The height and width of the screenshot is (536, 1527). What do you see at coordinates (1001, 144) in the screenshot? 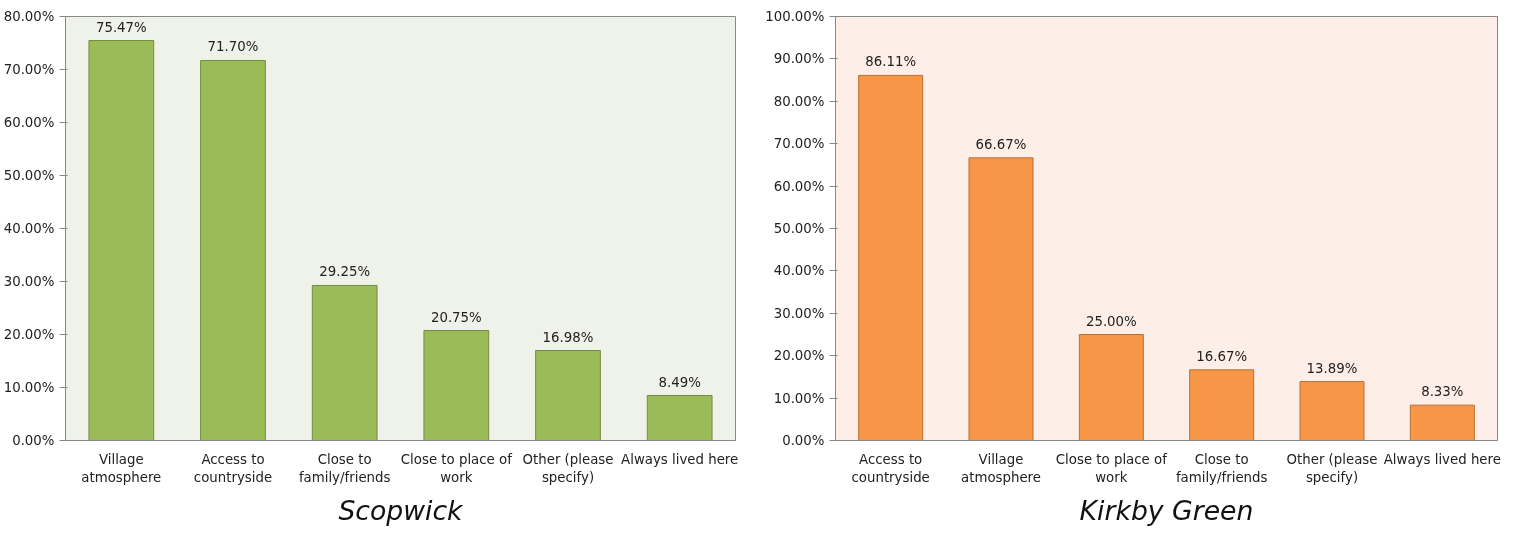
I see `data-label: 66.67%` at bounding box center [1001, 144].